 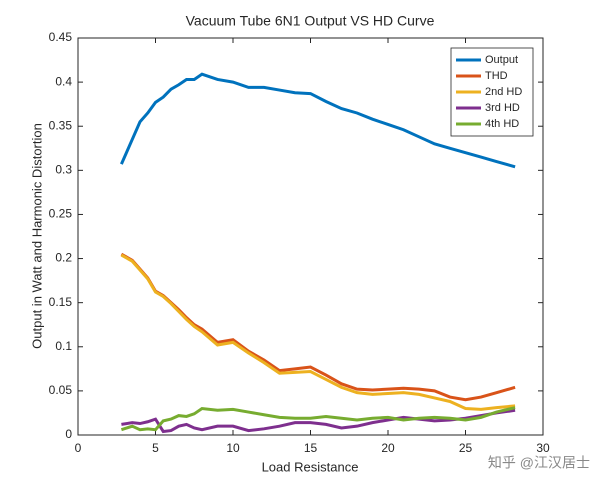 I want to click on y-tick-label: 0.05, so click(x=61, y=390).